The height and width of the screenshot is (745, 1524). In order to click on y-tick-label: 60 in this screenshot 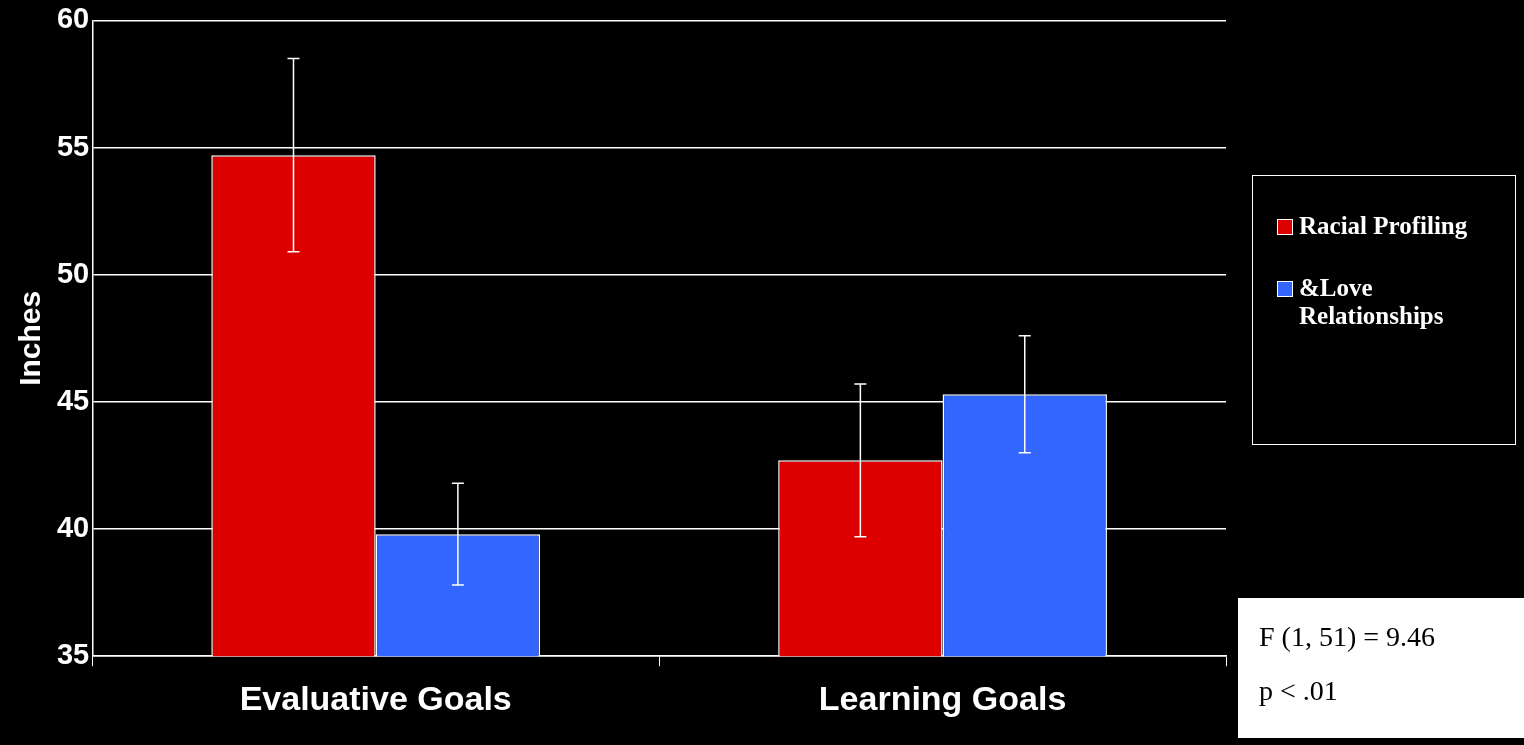, I will do `click(73, 18)`.